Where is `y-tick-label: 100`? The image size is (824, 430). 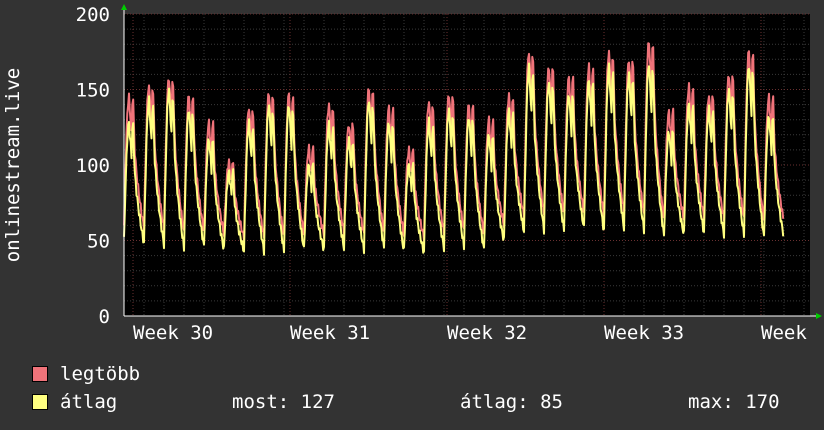 y-tick-label: 100 is located at coordinates (93, 166).